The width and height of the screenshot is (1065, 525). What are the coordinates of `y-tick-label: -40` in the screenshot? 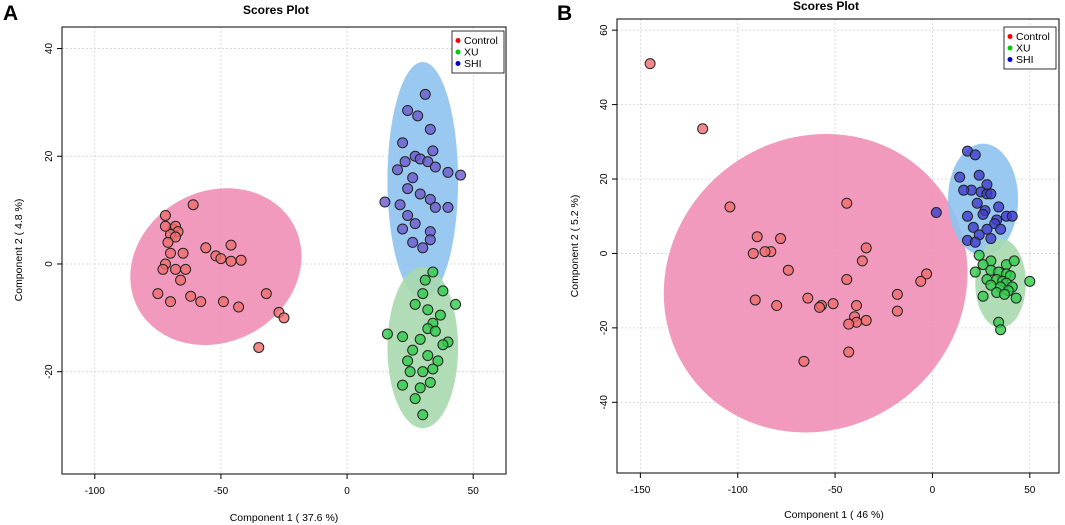 It's located at (604, 402).